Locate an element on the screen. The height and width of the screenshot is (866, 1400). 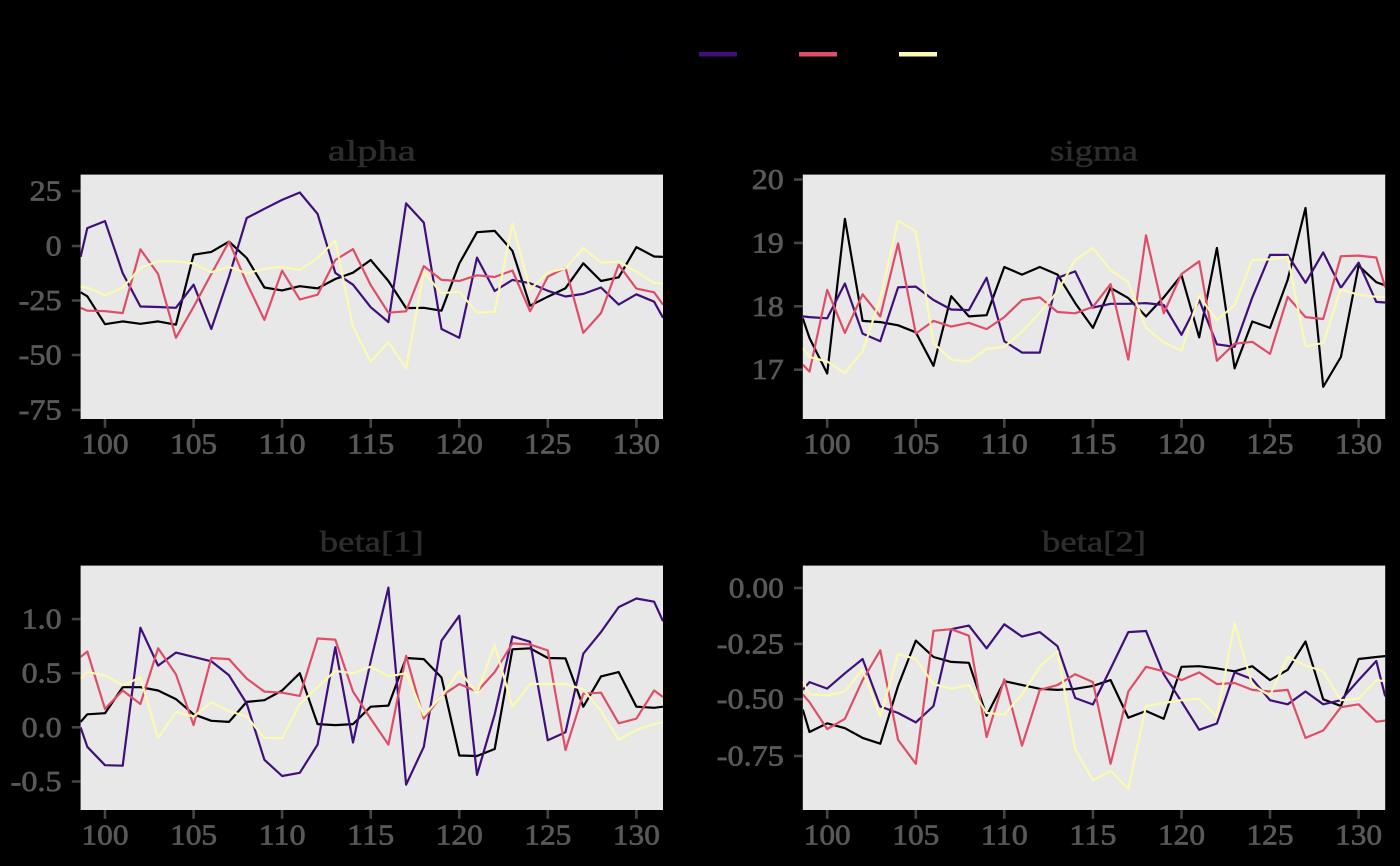
svg-text: 19 is located at coordinates (768, 243).